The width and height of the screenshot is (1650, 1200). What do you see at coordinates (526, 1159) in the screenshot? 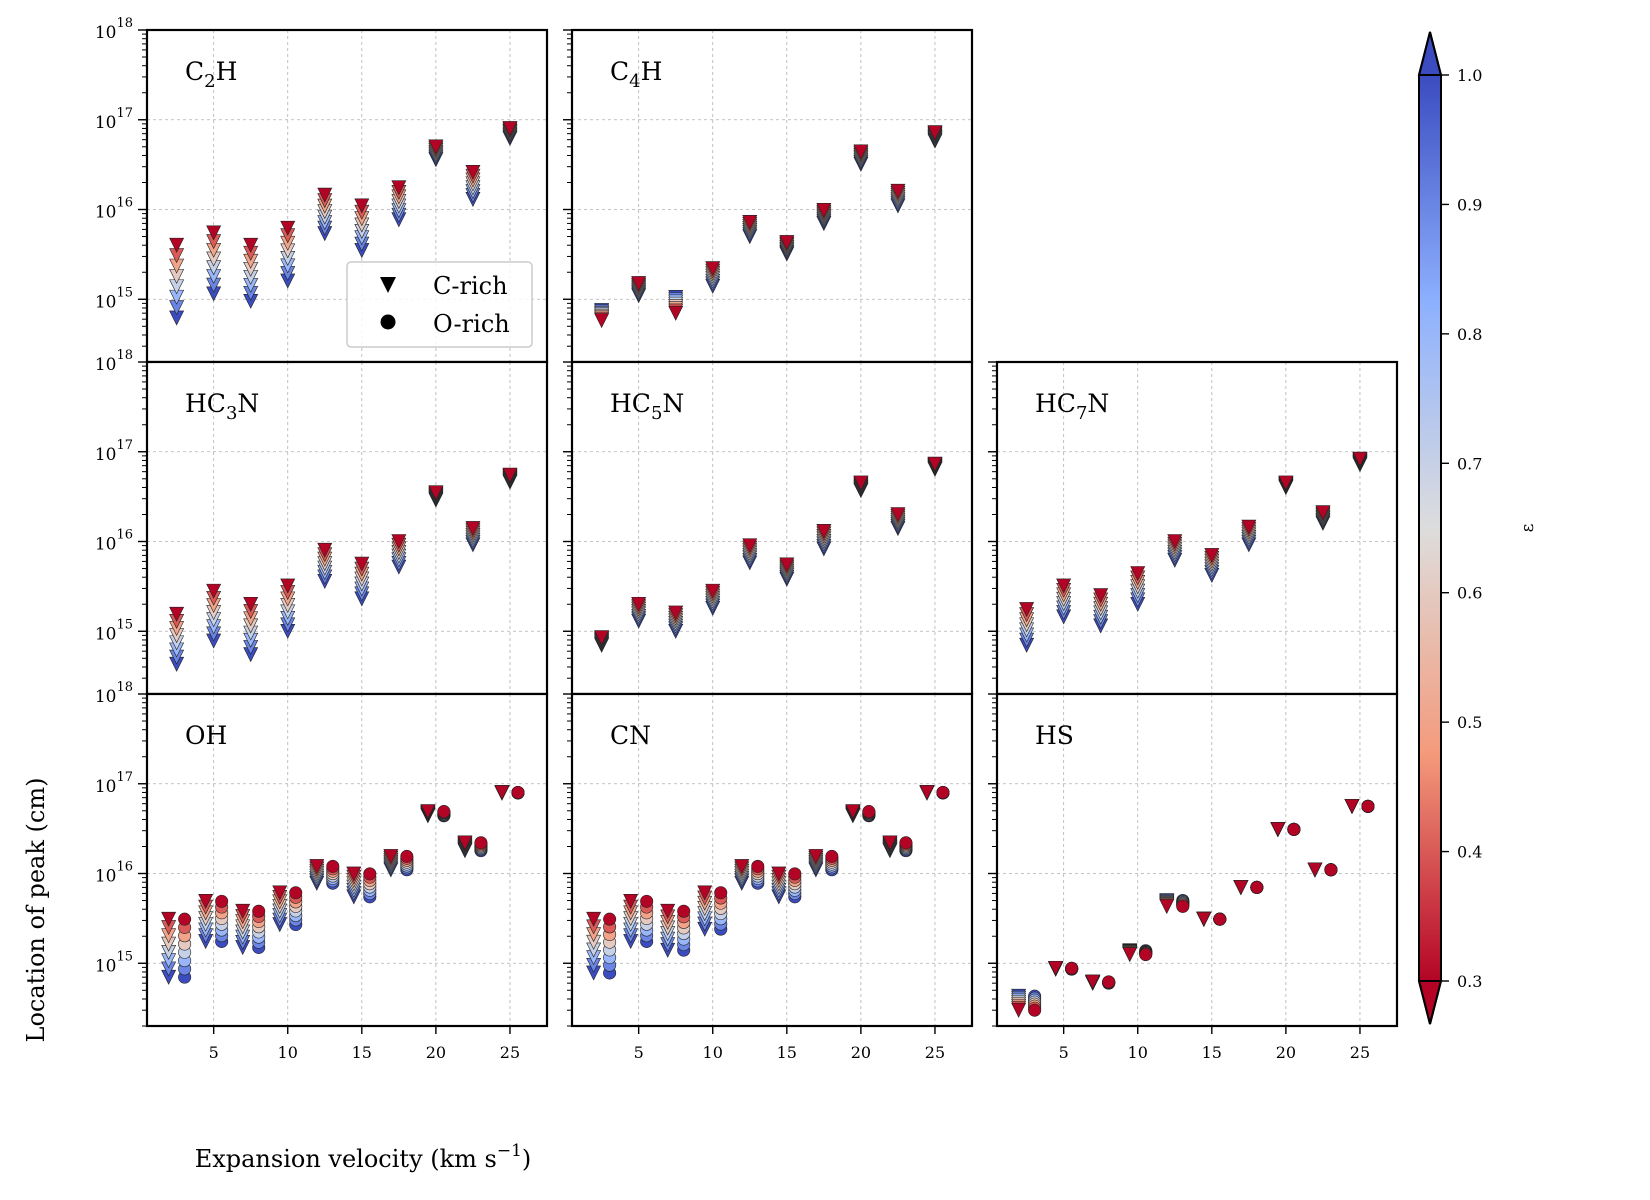
I see `x-axis-label-close: )` at bounding box center [526, 1159].